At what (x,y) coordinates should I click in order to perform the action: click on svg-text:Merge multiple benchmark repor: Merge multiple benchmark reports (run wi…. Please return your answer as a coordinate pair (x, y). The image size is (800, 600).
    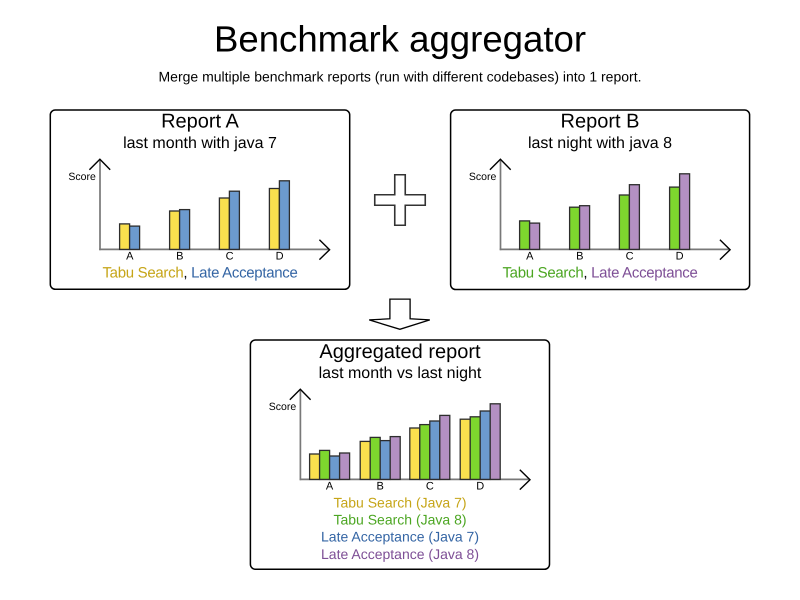
    Looking at the image, I should click on (400, 77).